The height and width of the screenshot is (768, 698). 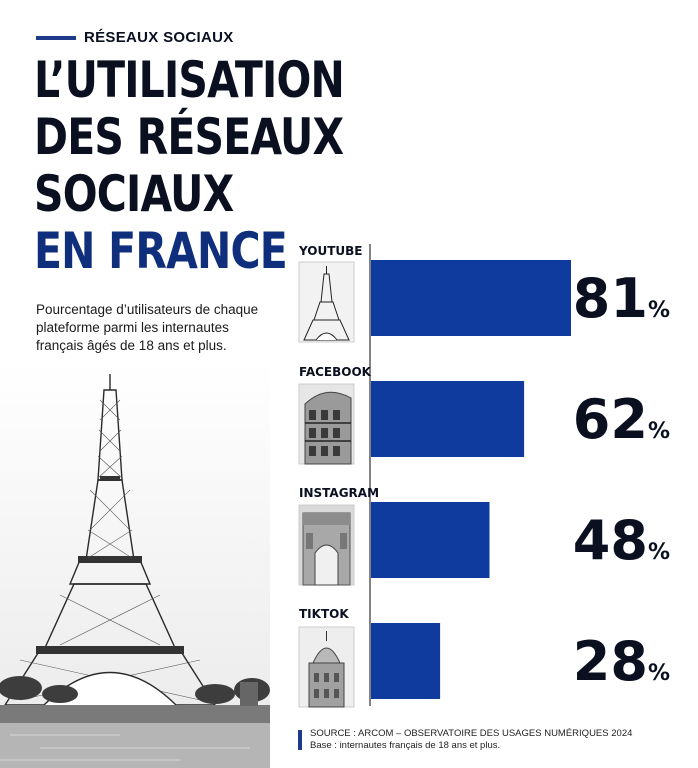 What do you see at coordinates (300, 740) in the screenshot?
I see `source-bar` at bounding box center [300, 740].